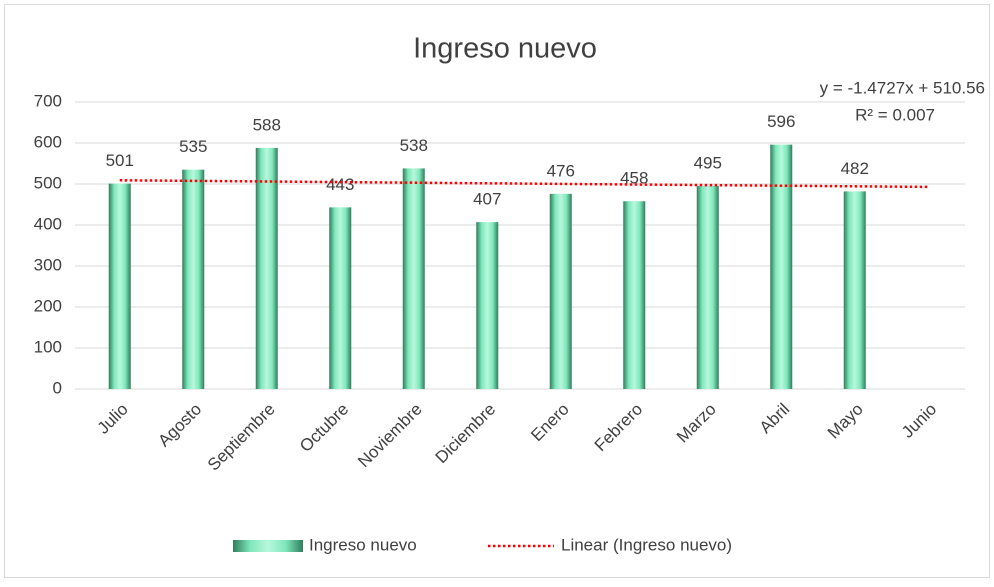 Image resolution: width=994 pixels, height=587 pixels. What do you see at coordinates (48, 141) in the screenshot?
I see `y-tick-label: 600` at bounding box center [48, 141].